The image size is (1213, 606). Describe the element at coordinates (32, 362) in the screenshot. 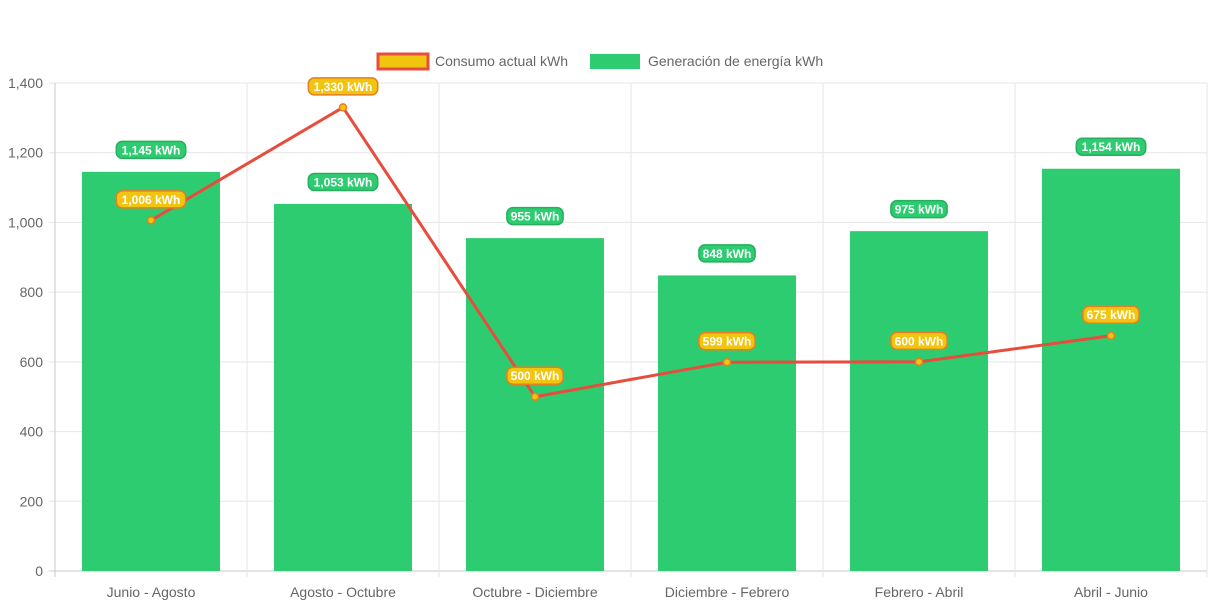

I see `y-tick-label: 600` at that location.